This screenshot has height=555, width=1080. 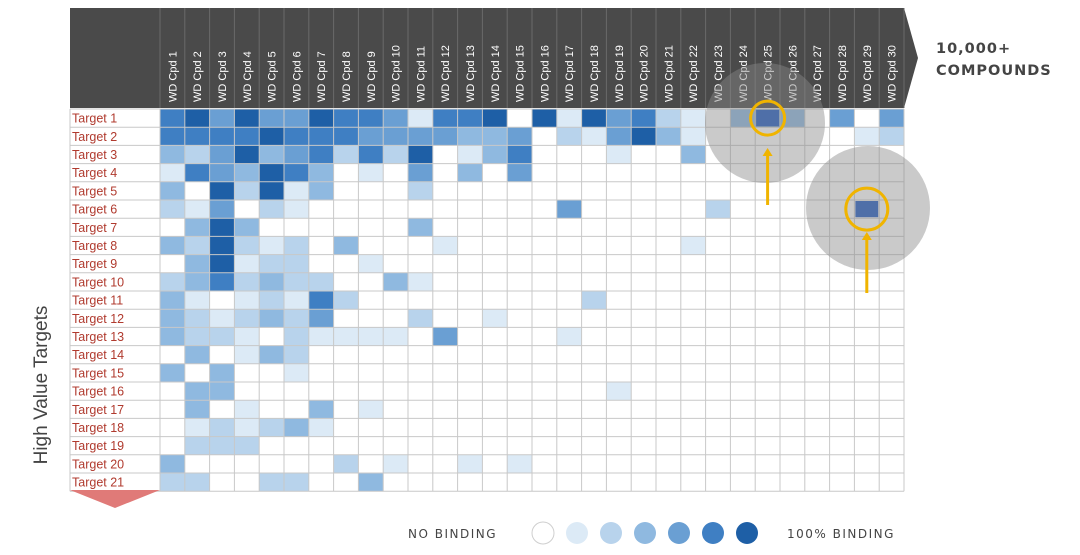 I want to click on column-label: WD Cpd 27, so click(x=818, y=73).